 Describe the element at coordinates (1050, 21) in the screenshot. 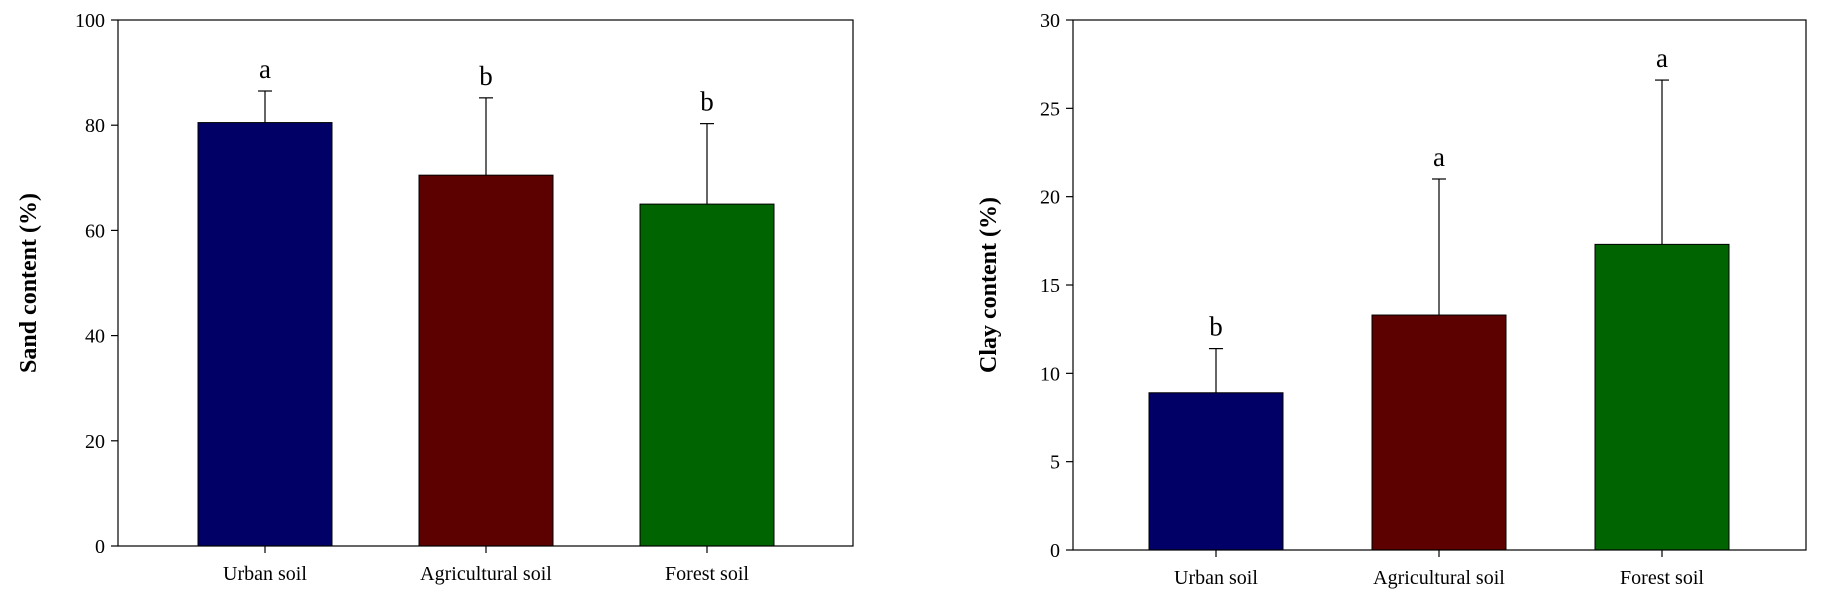

I see `y-tick-label: 30` at that location.